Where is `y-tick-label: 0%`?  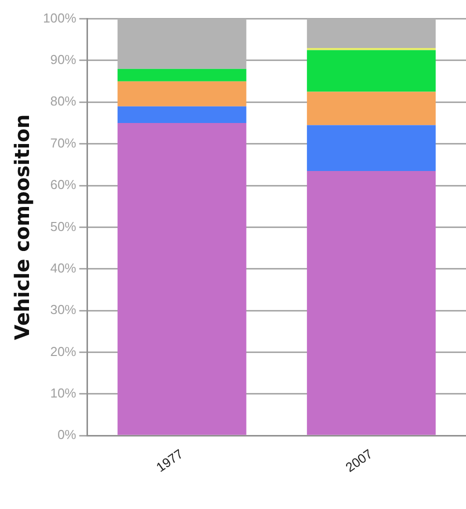
y-tick-label: 0% is located at coordinates (67, 434).